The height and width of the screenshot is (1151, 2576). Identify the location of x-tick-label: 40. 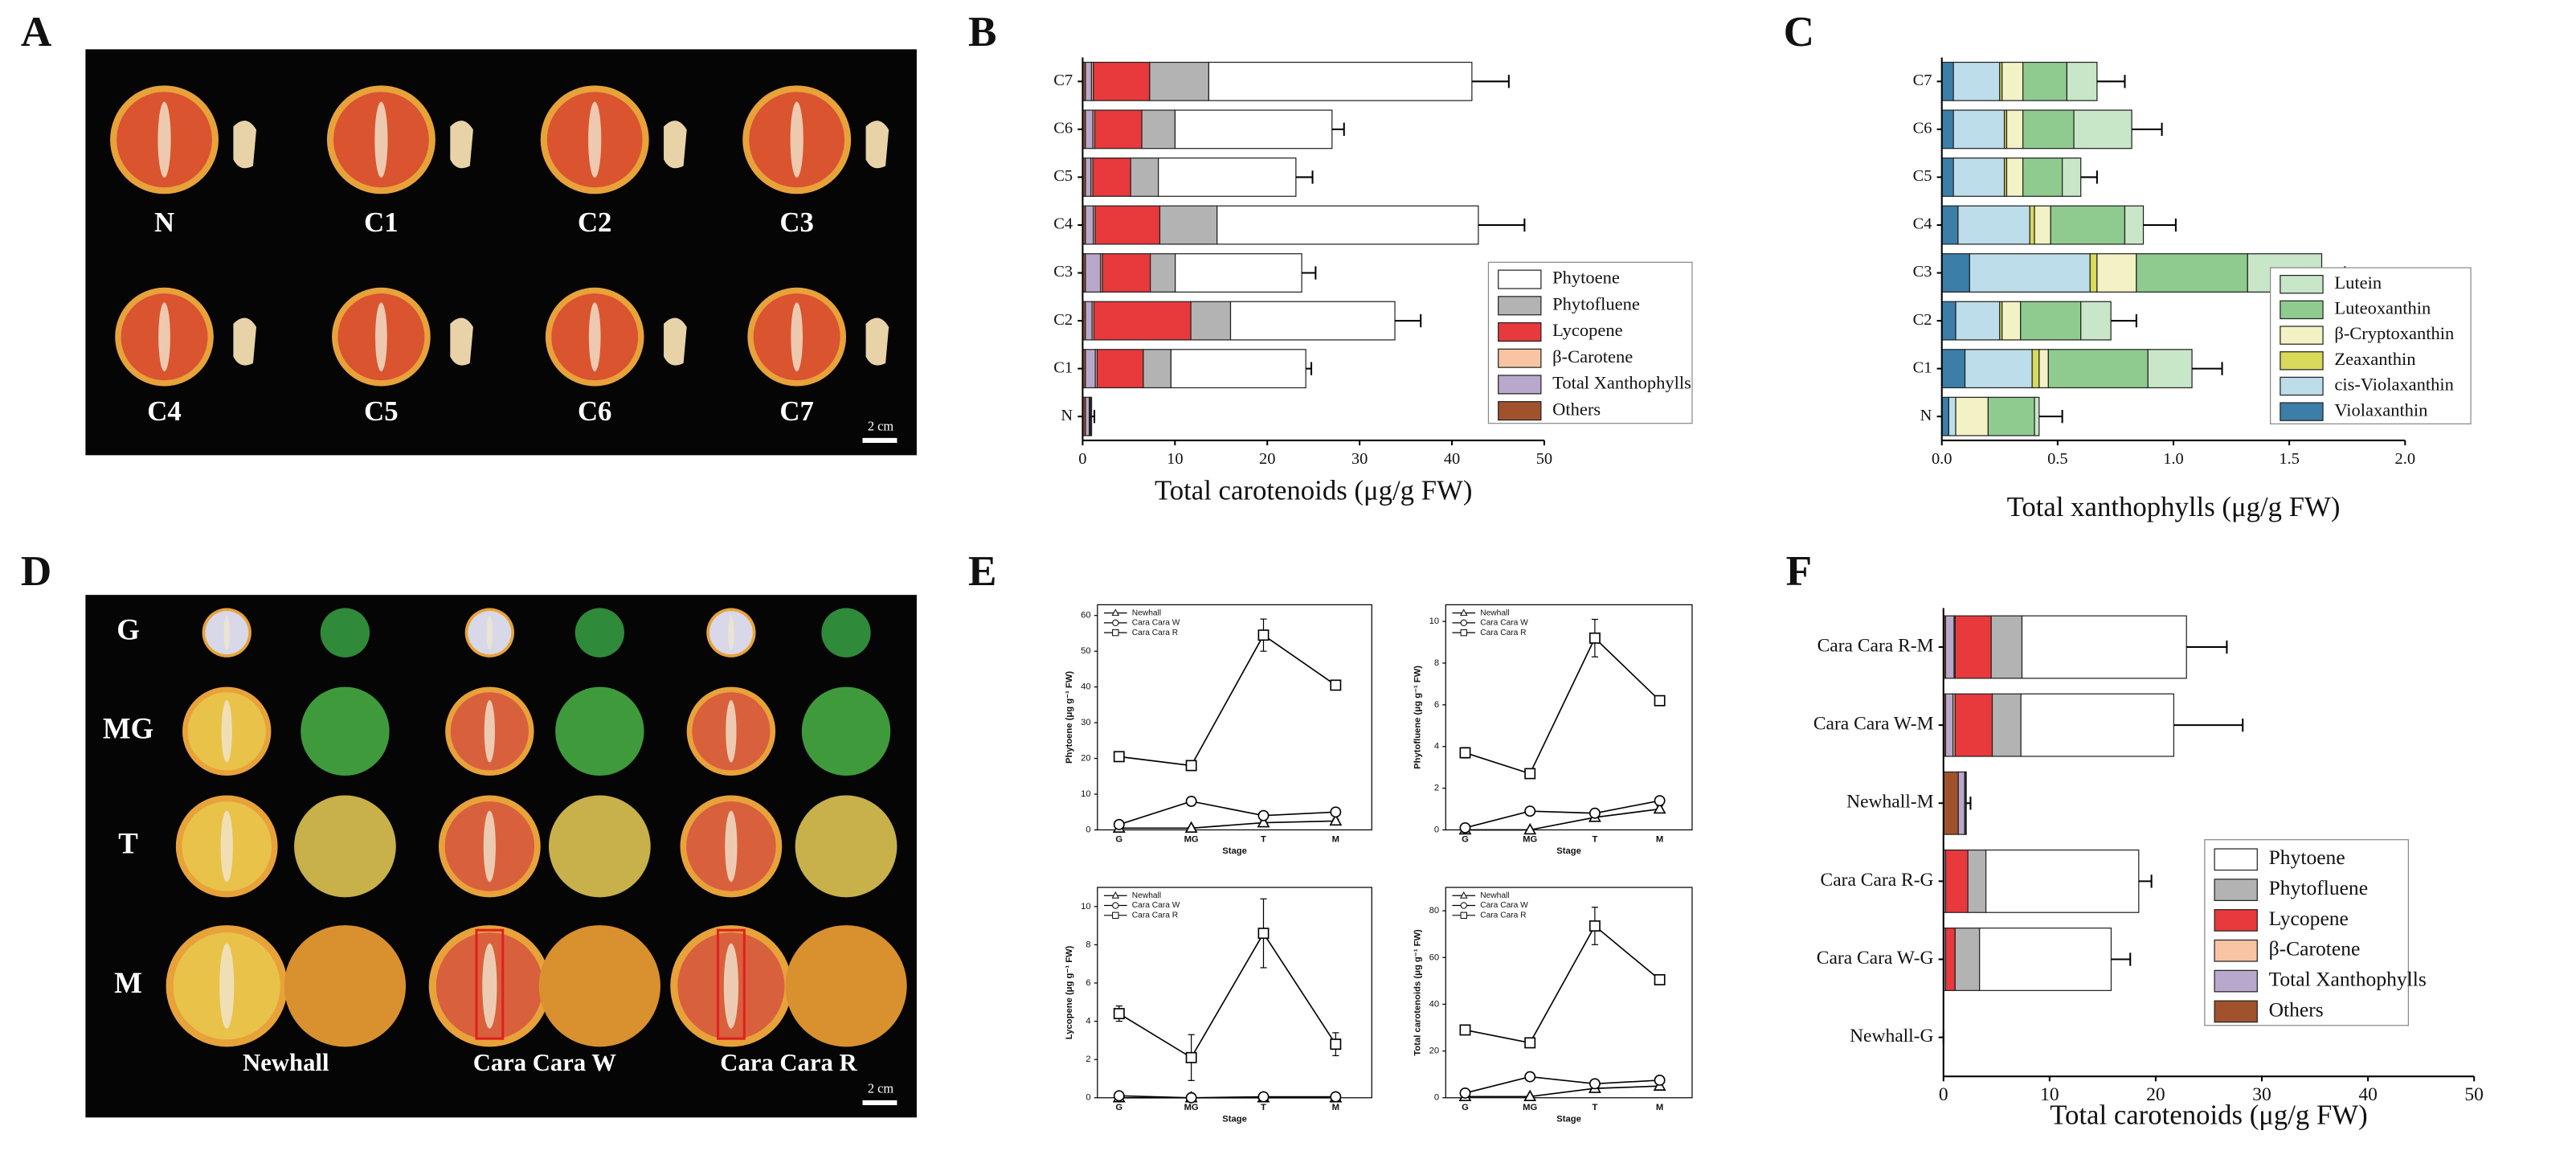
(1452, 459).